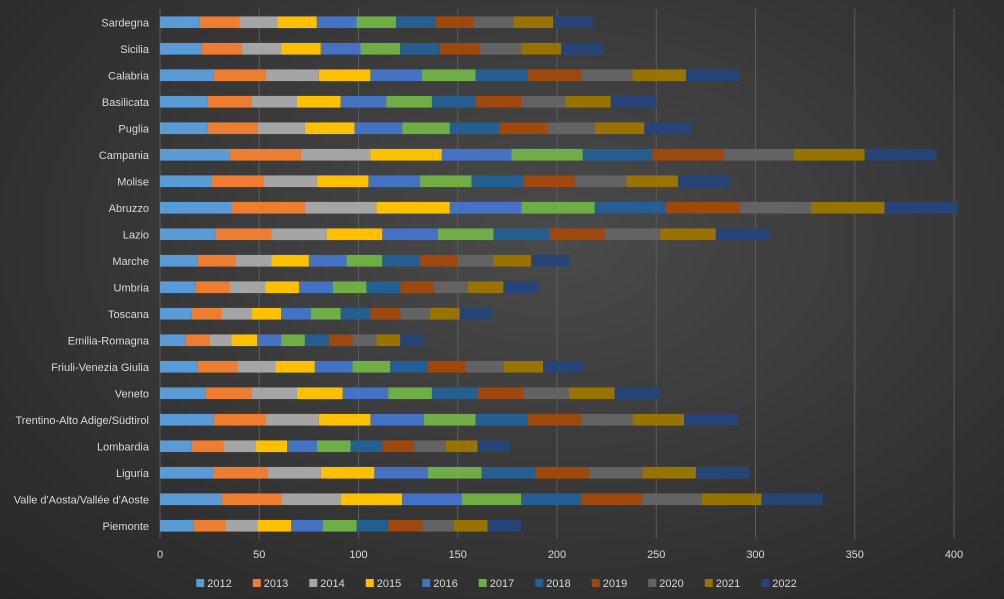 This screenshot has height=599, width=1004. What do you see at coordinates (200, 583) in the screenshot?
I see `legend-swatch-2012` at bounding box center [200, 583].